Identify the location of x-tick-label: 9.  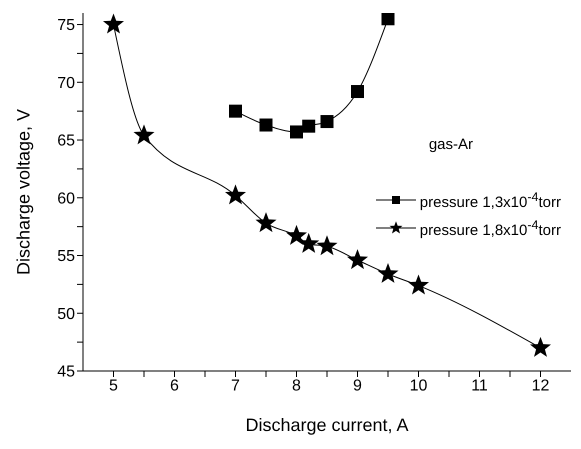
(357, 385).